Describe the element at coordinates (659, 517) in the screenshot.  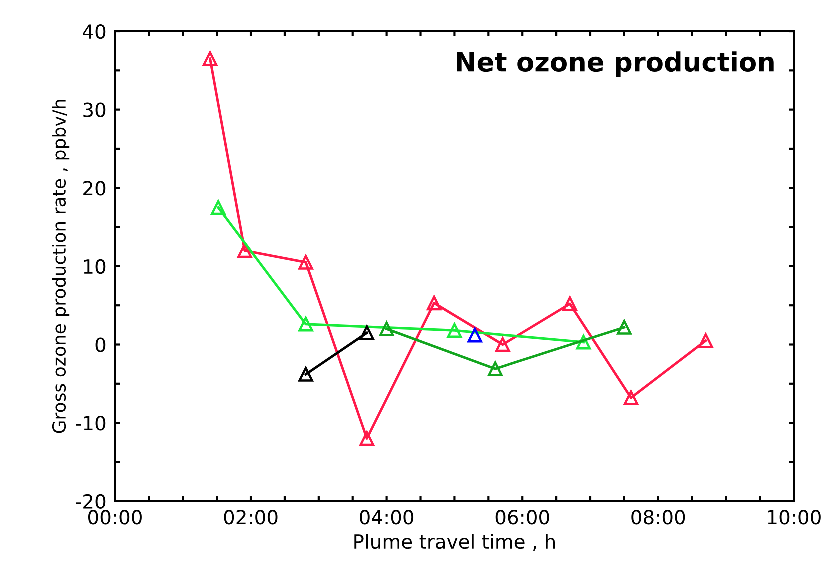
I see `x-tick-label: 08:00` at that location.